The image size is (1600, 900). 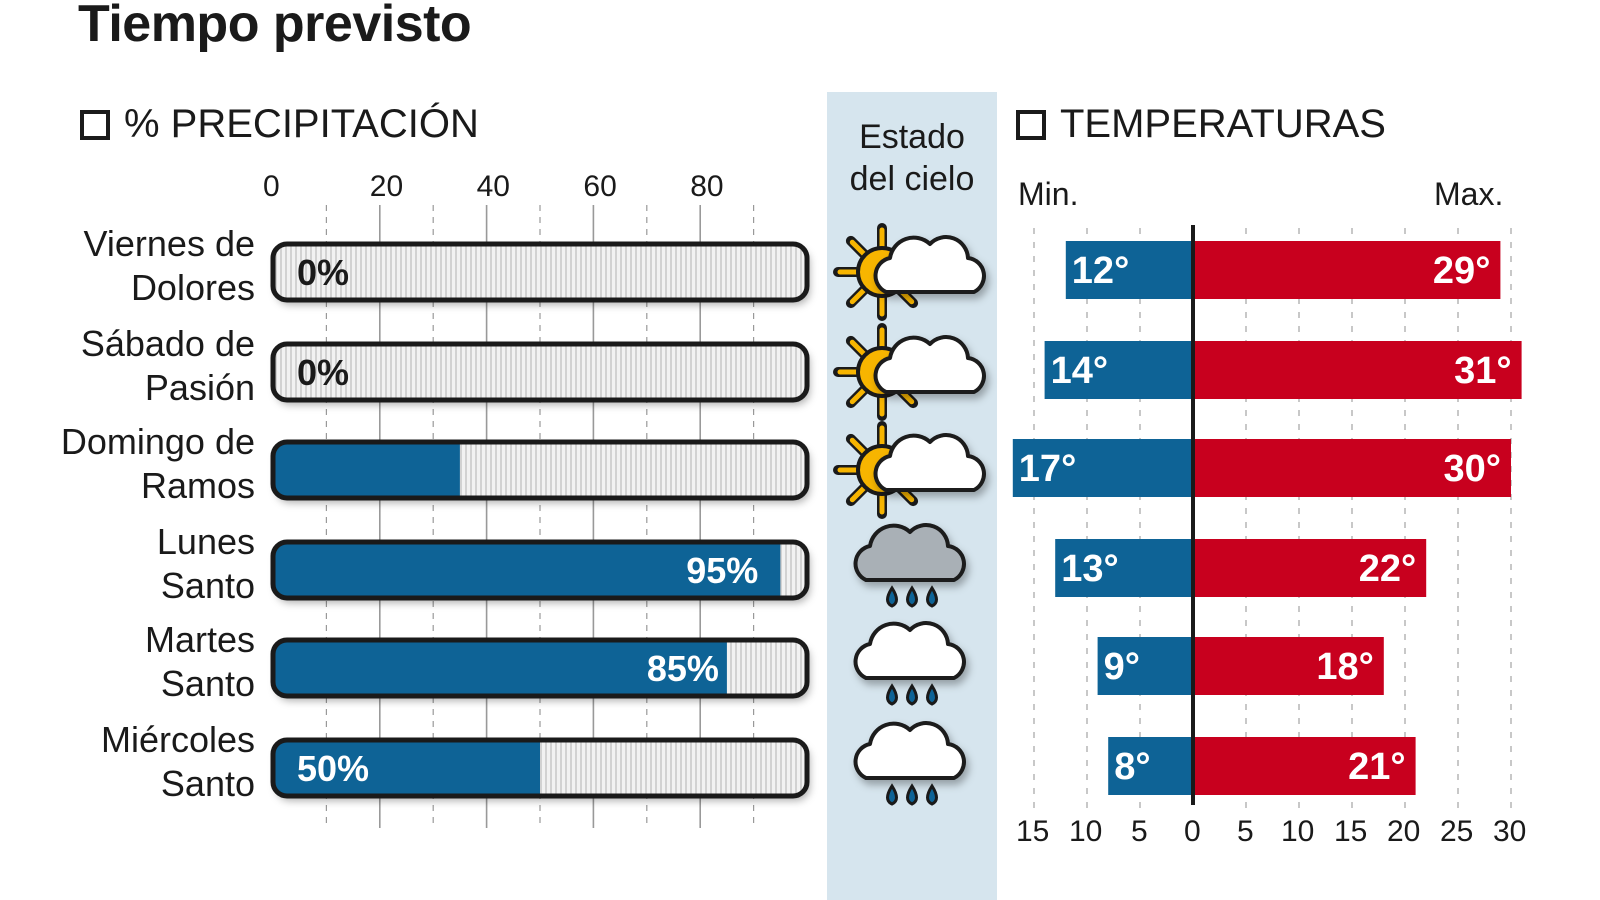 I want to click on day-label-line: Viernes de, so click(x=169, y=243).